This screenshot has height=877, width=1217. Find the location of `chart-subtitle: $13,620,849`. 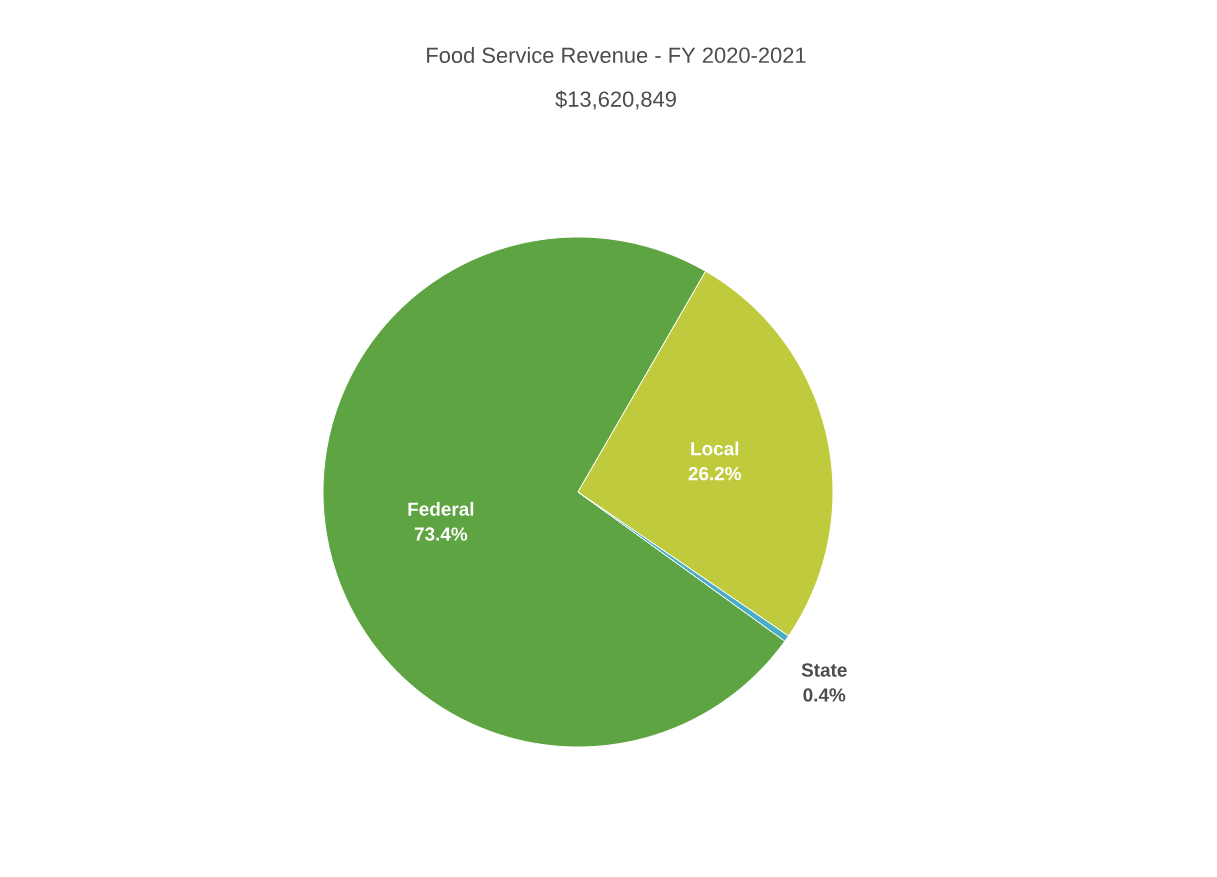

chart-subtitle: $13,620,849 is located at coordinates (615, 100).